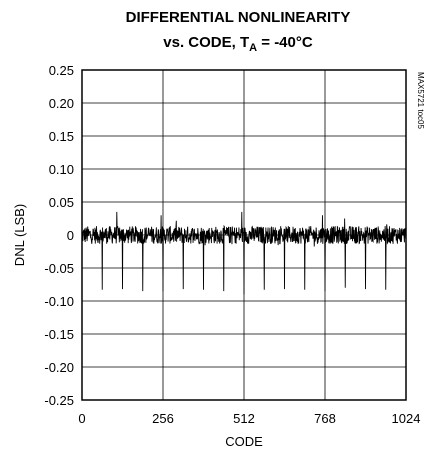  I want to click on plot-area, so click(244, 253).